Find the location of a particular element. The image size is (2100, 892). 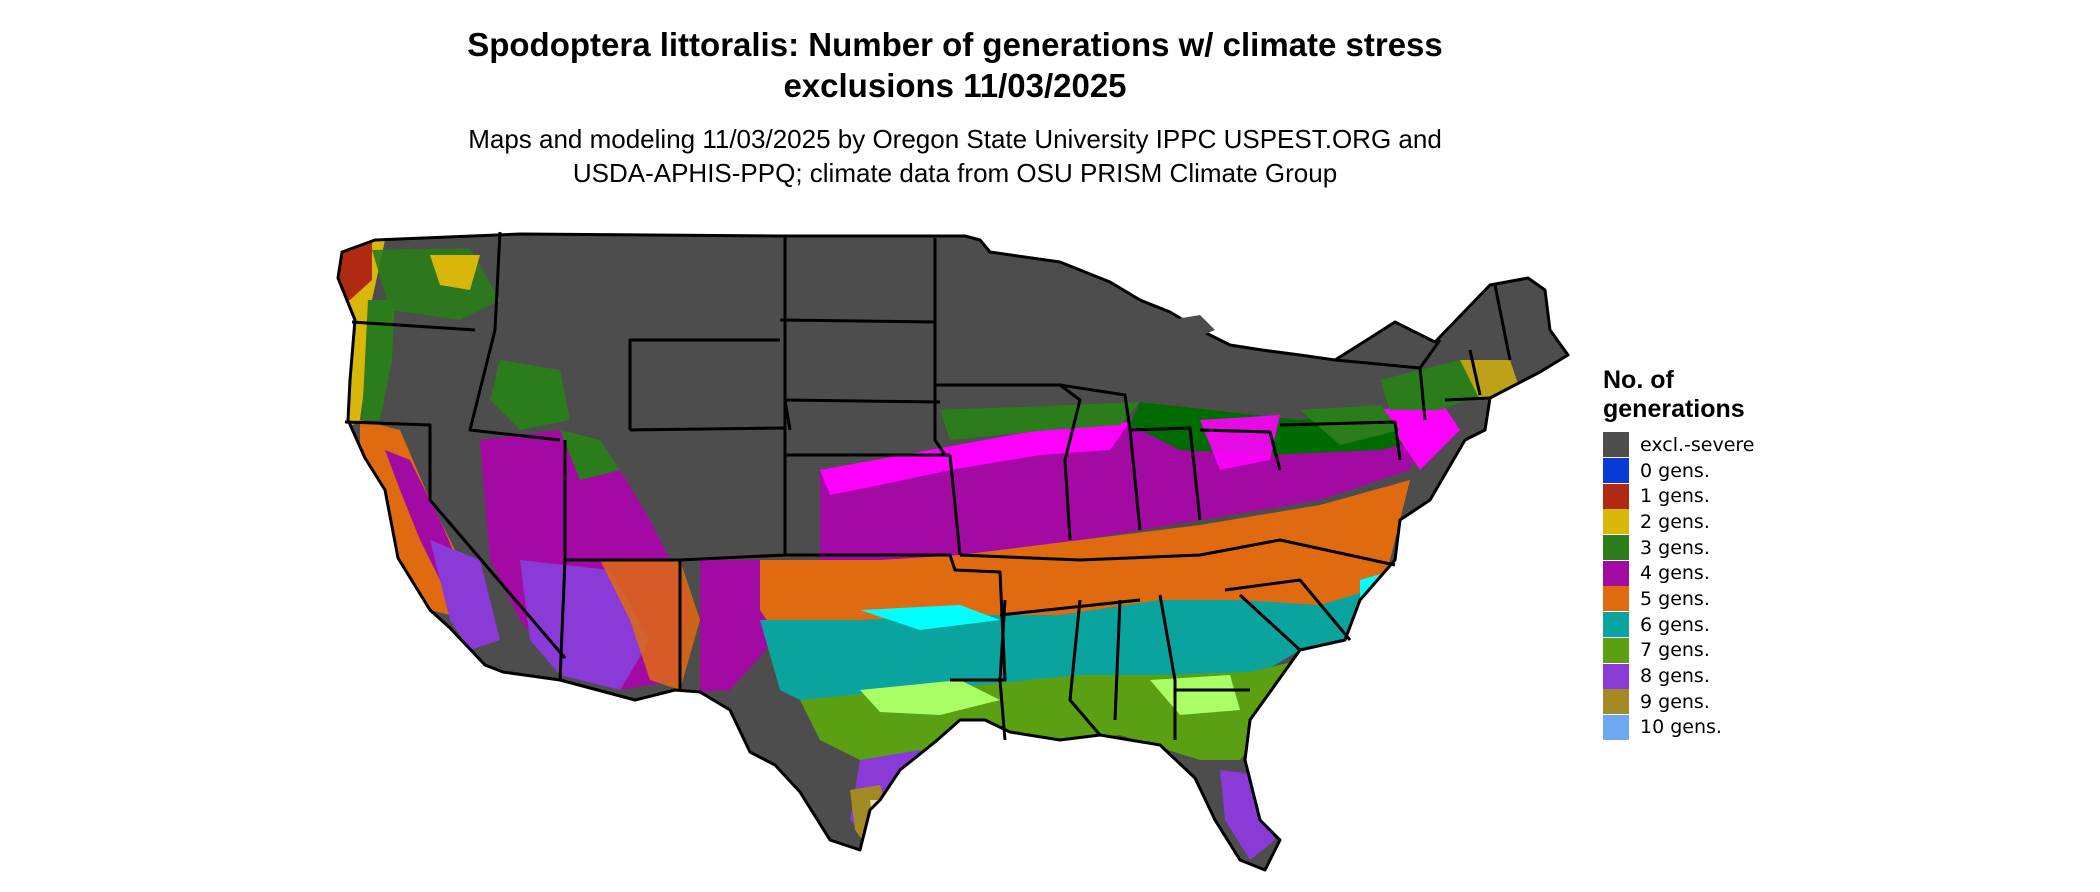

legend-item: excl.-severe is located at coordinates (1679, 445).